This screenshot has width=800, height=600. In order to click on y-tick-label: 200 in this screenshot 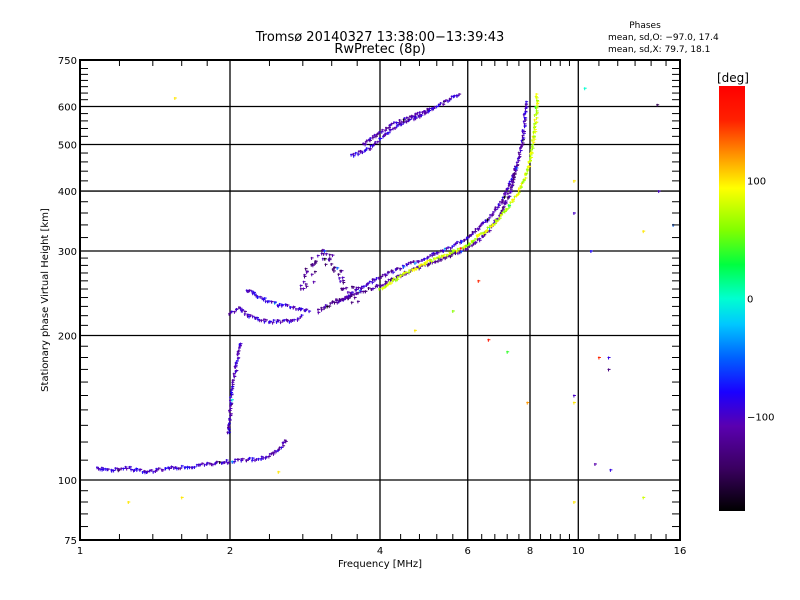, I will do `click(67, 337)`.